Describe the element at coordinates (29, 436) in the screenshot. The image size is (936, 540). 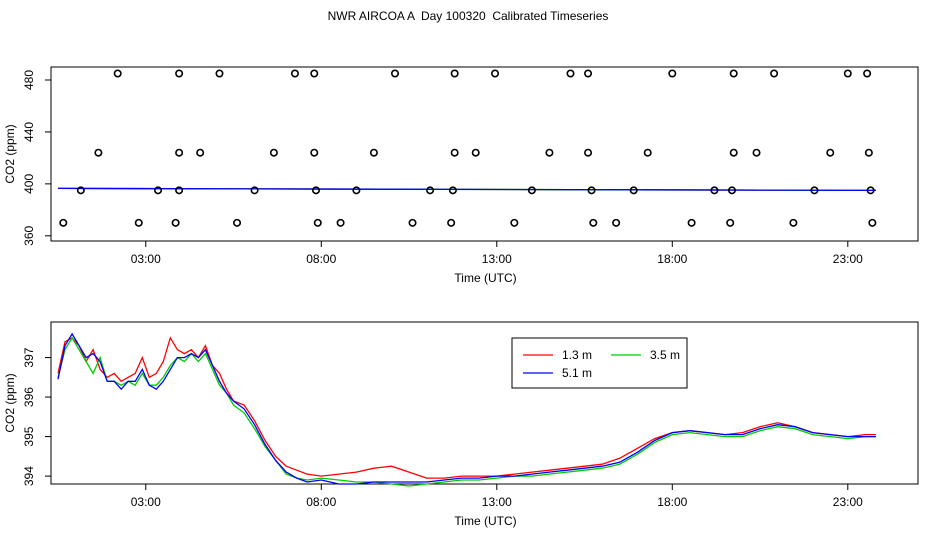
I see `y-tick-label: 395` at that location.